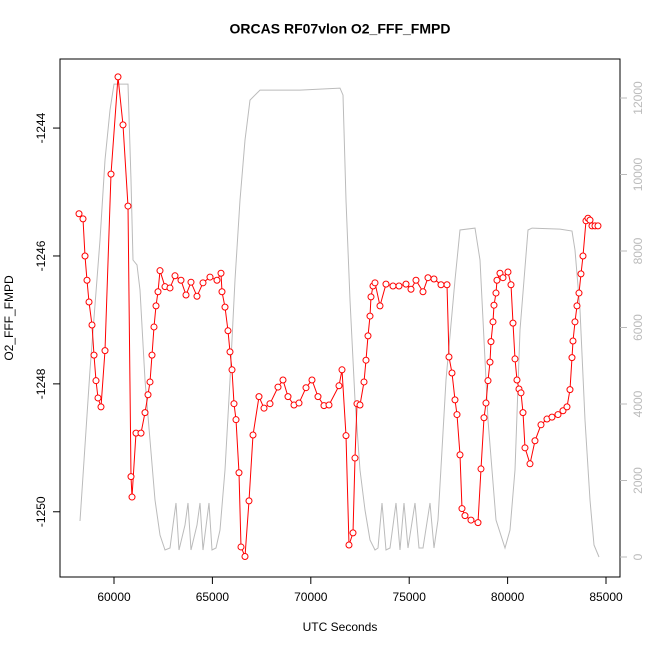 The width and height of the screenshot is (650, 650). Describe the element at coordinates (311, 597) in the screenshot. I see `x-tick-label: 70000` at that location.